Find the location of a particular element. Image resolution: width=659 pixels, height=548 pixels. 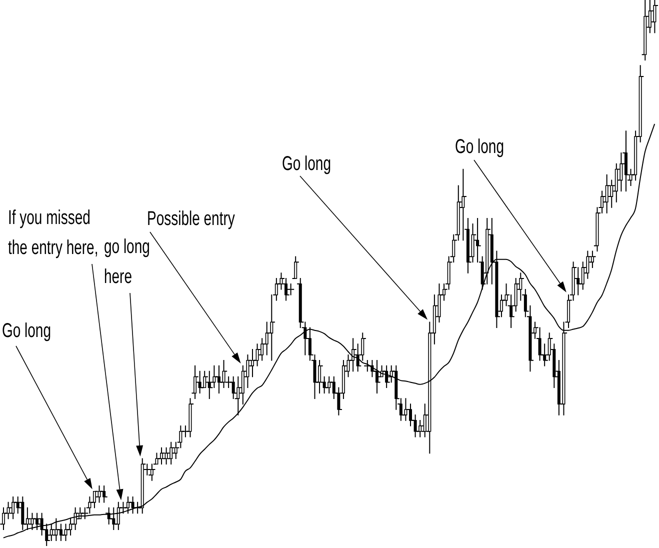

annotation: If you missed the entry here, is located at coordinates (53, 232).